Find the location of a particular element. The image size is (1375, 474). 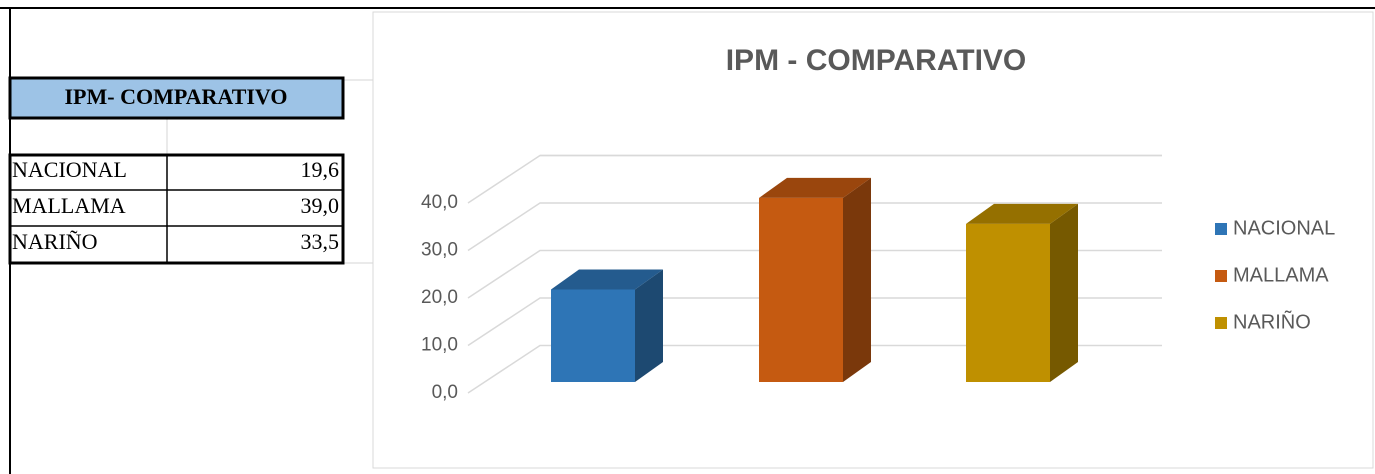

y-tick-label: 40,0 is located at coordinates (439, 202).